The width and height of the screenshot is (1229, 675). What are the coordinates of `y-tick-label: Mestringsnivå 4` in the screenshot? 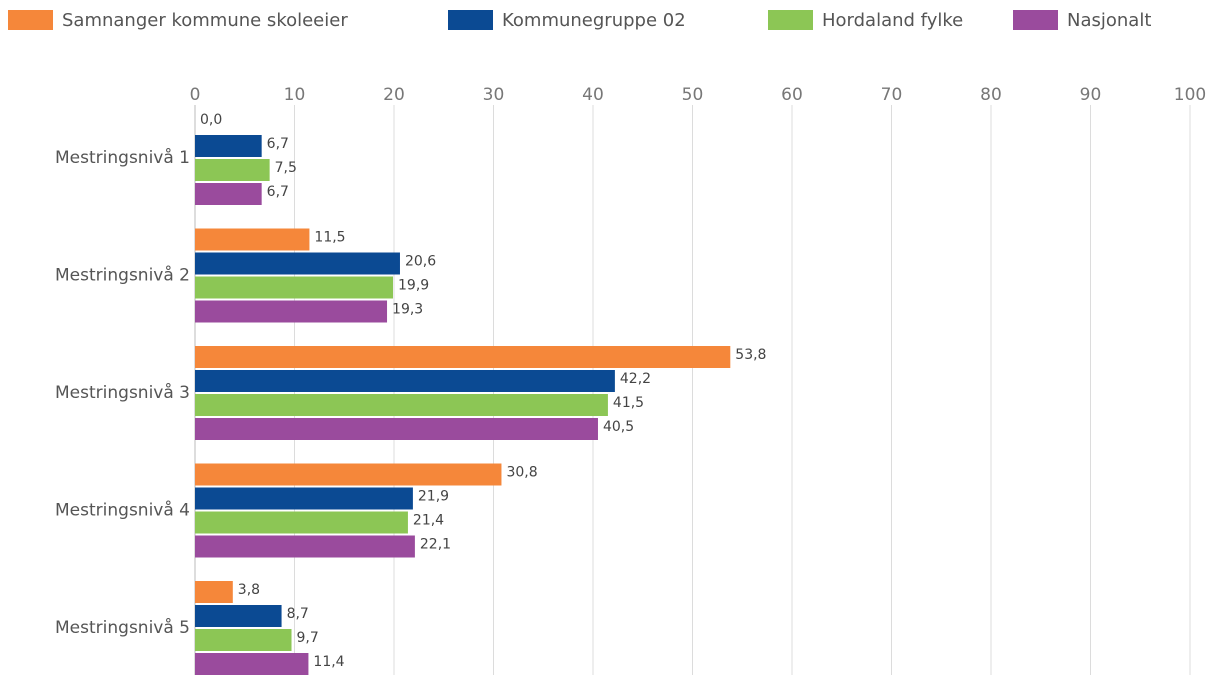 It's located at (122, 510).